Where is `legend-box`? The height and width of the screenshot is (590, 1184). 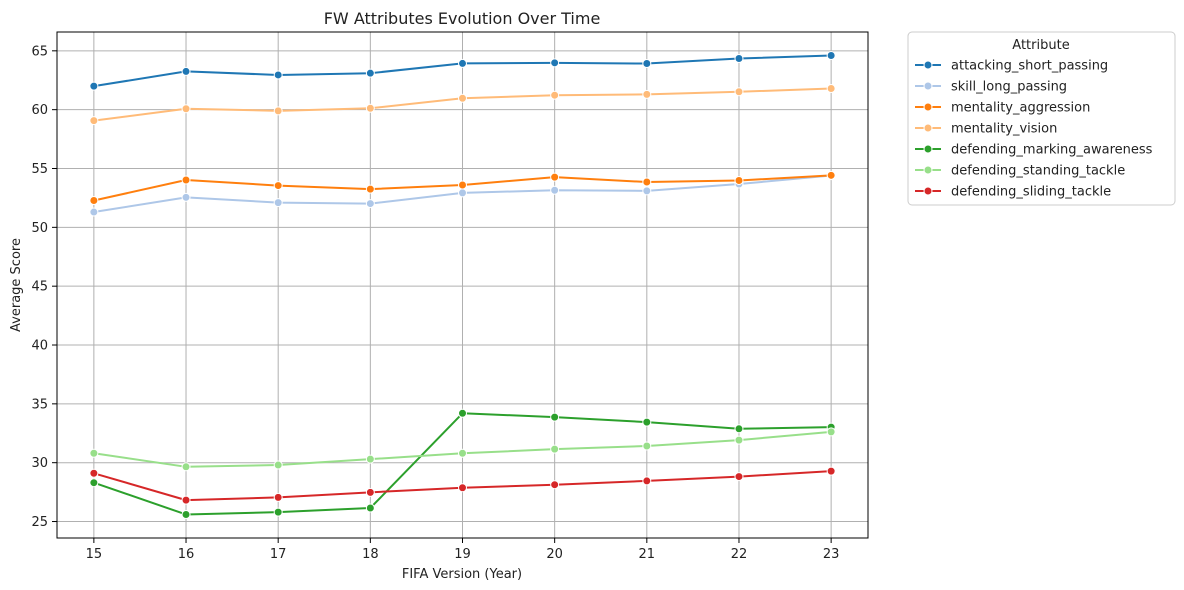
legend-box is located at coordinates (1041, 118).